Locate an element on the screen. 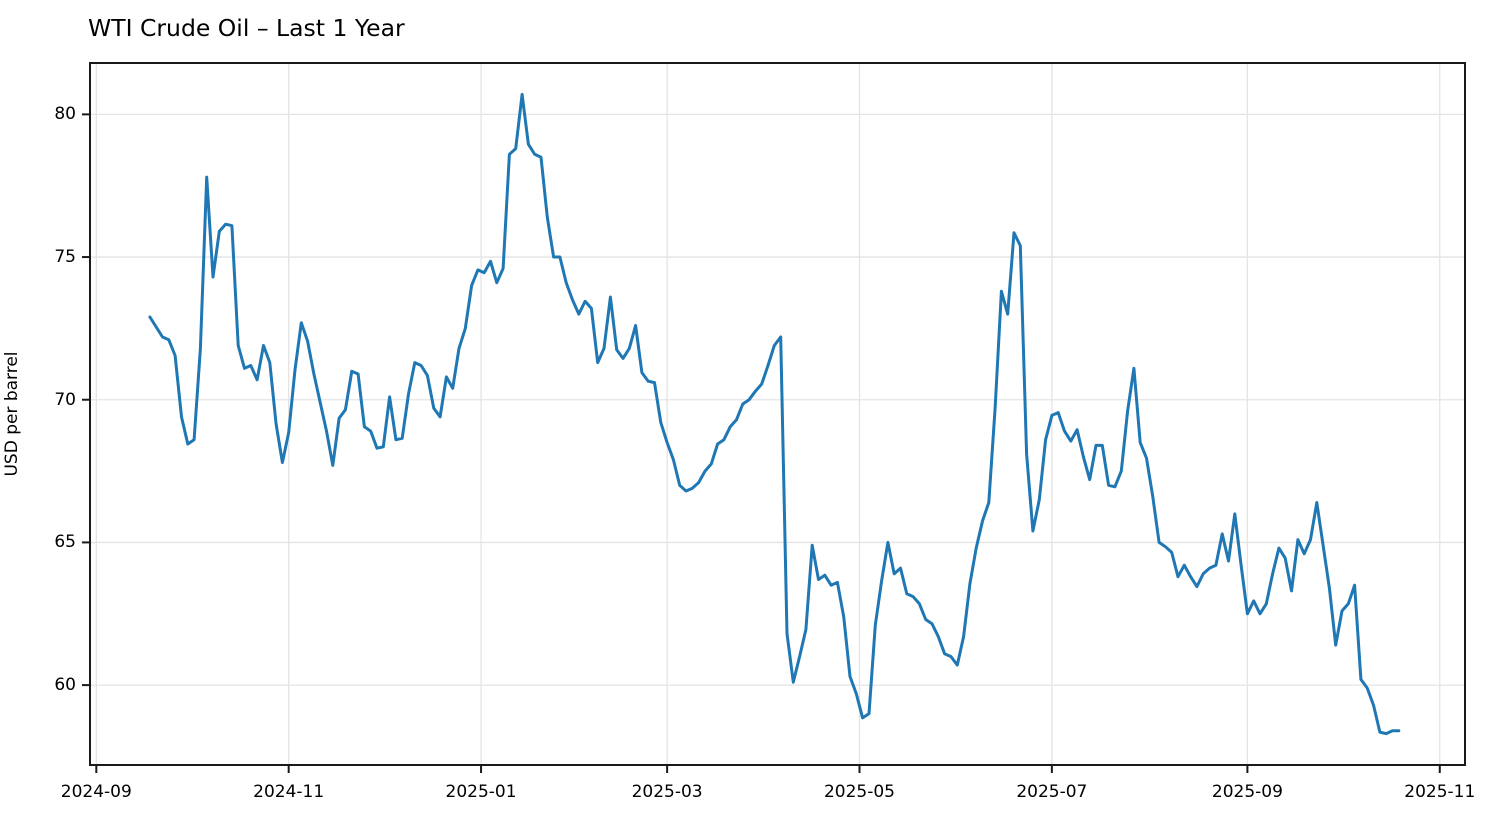  y-tick-label: 65 is located at coordinates (65, 542).